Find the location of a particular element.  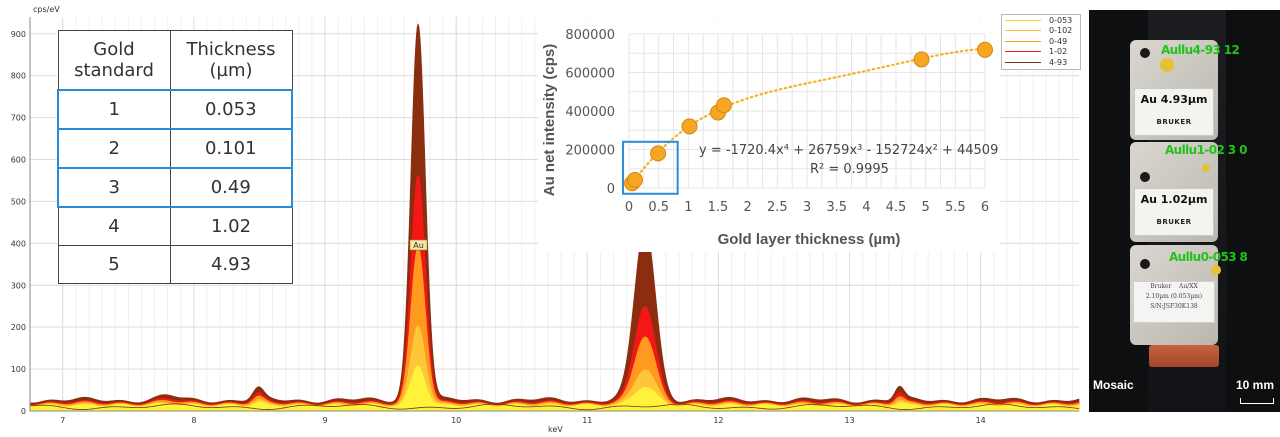

calibration-y-label: Au net intensity (cps) is located at coordinates (549, 120).